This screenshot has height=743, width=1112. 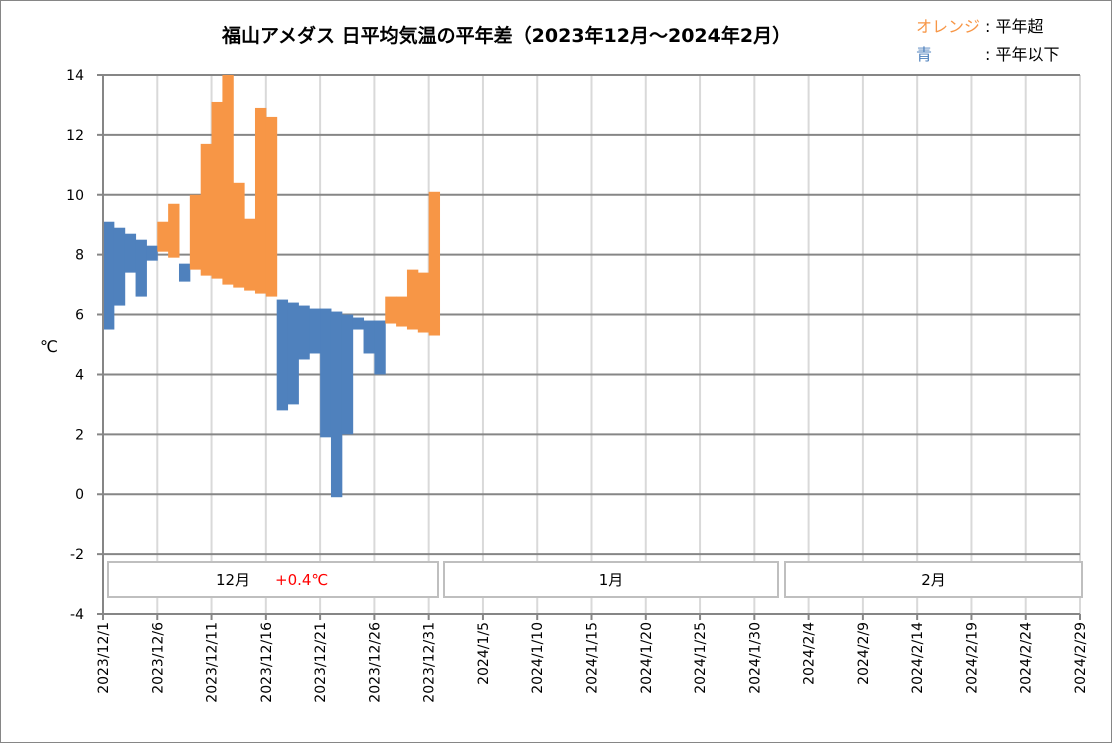 I want to click on y-tick-label: -2, so click(x=77, y=555).